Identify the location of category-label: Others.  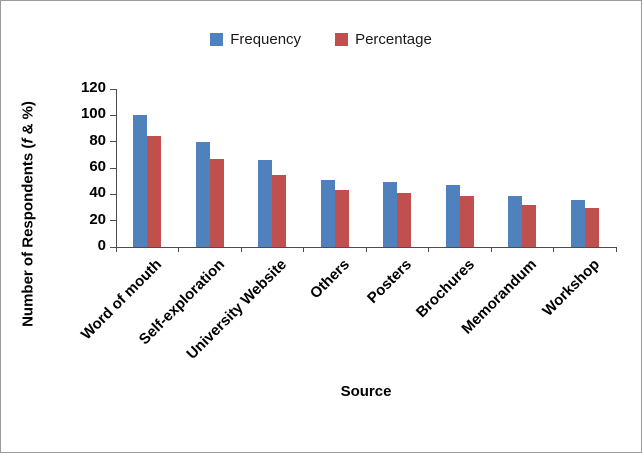
(329, 279).